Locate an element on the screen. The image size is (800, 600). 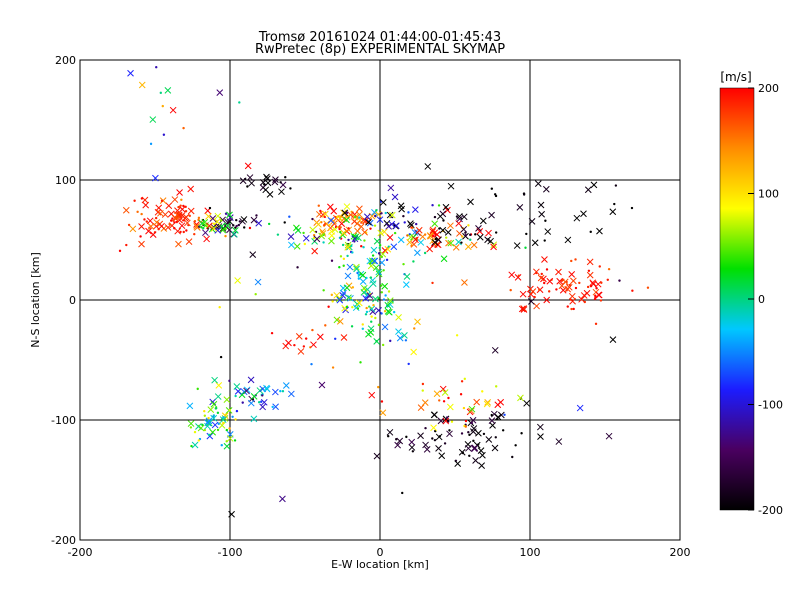
y-tick-label: -200 is located at coordinates (63, 540).